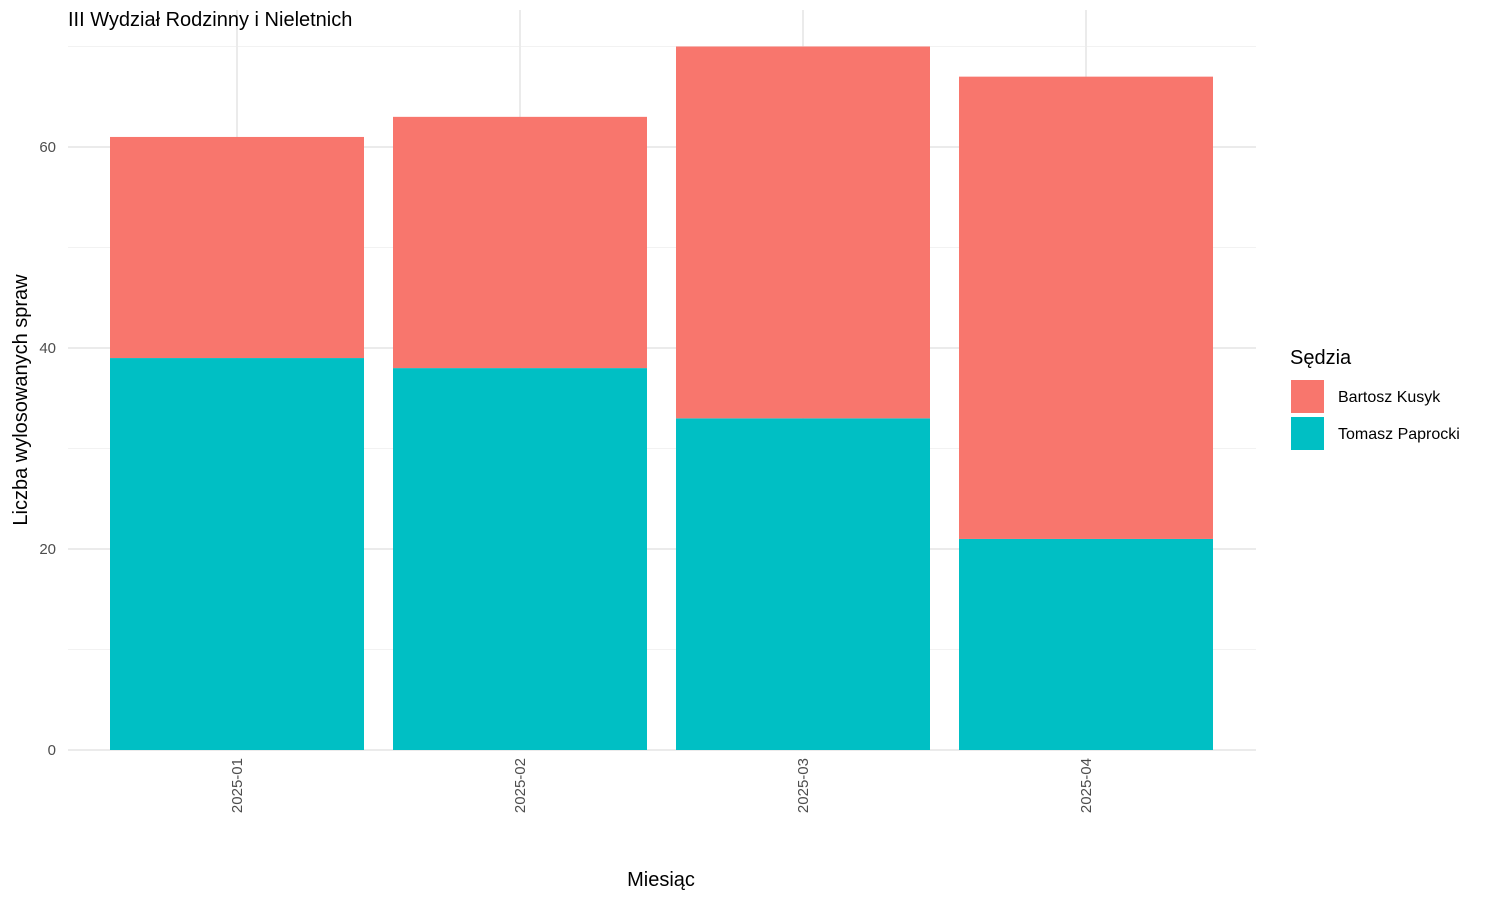 The image size is (1500, 900). What do you see at coordinates (47, 549) in the screenshot?
I see `y-tick-label: 20` at bounding box center [47, 549].